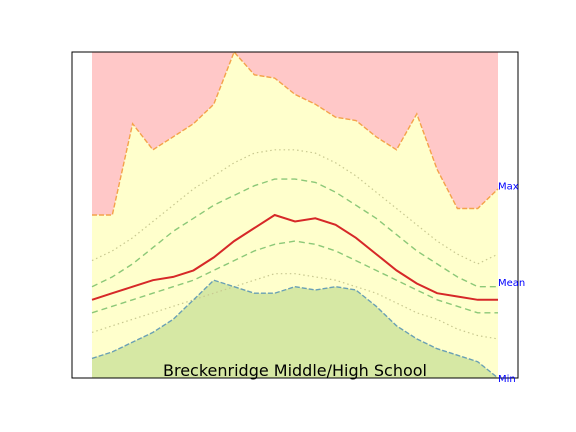  What do you see at coordinates (507, 379) in the screenshot?
I see `min-label: Min` at bounding box center [507, 379].